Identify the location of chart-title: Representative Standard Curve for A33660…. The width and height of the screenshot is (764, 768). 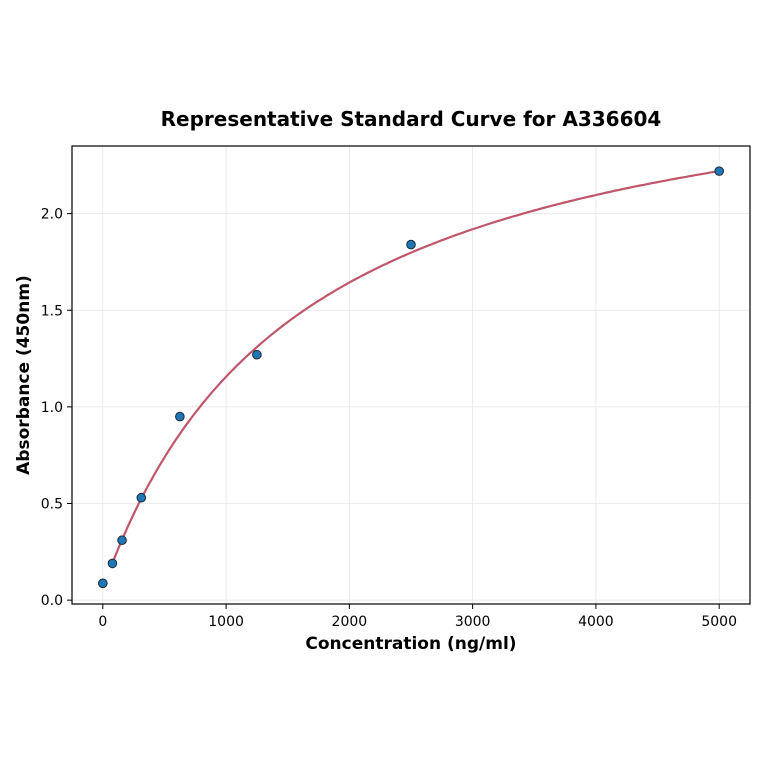
(411, 119).